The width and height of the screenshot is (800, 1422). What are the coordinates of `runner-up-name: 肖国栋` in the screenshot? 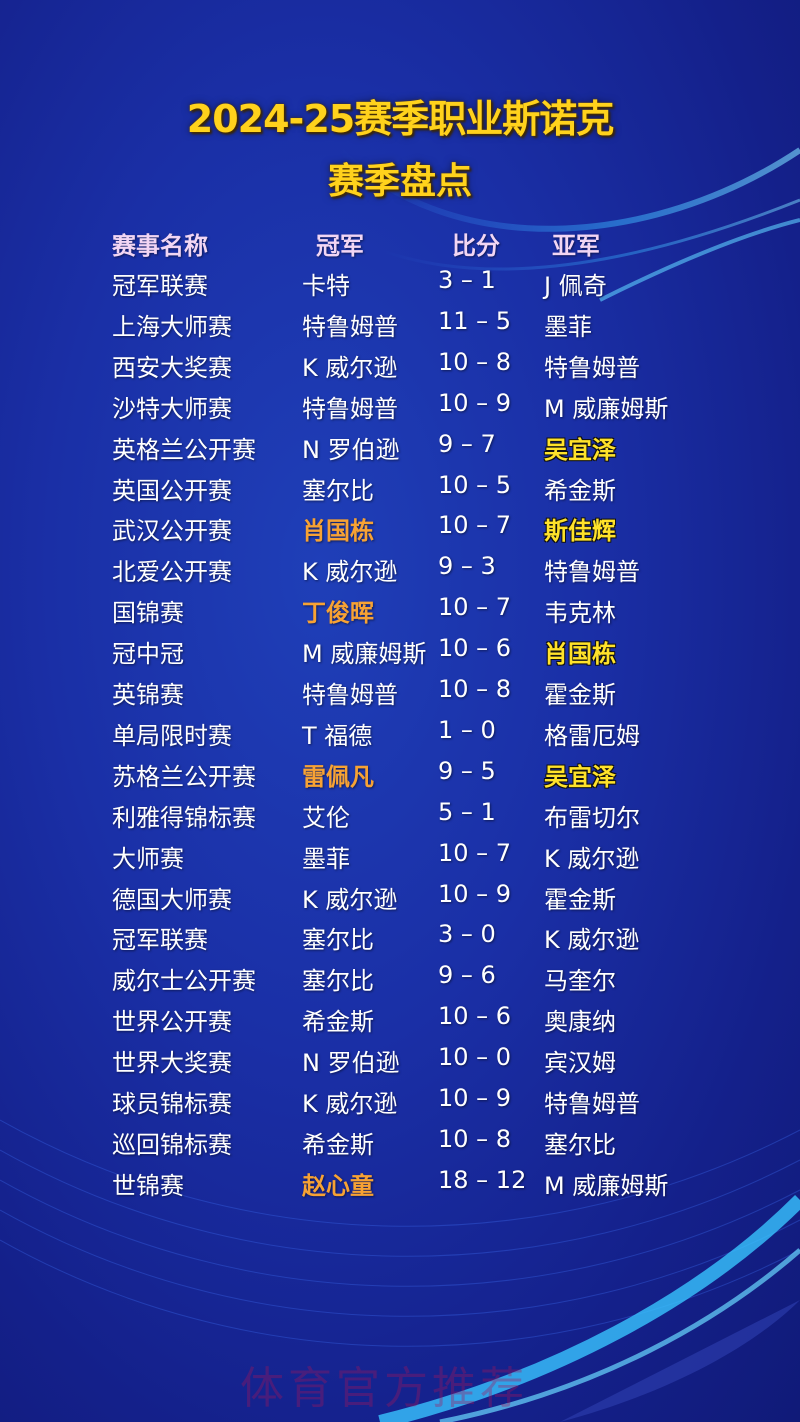 It's located at (580, 654).